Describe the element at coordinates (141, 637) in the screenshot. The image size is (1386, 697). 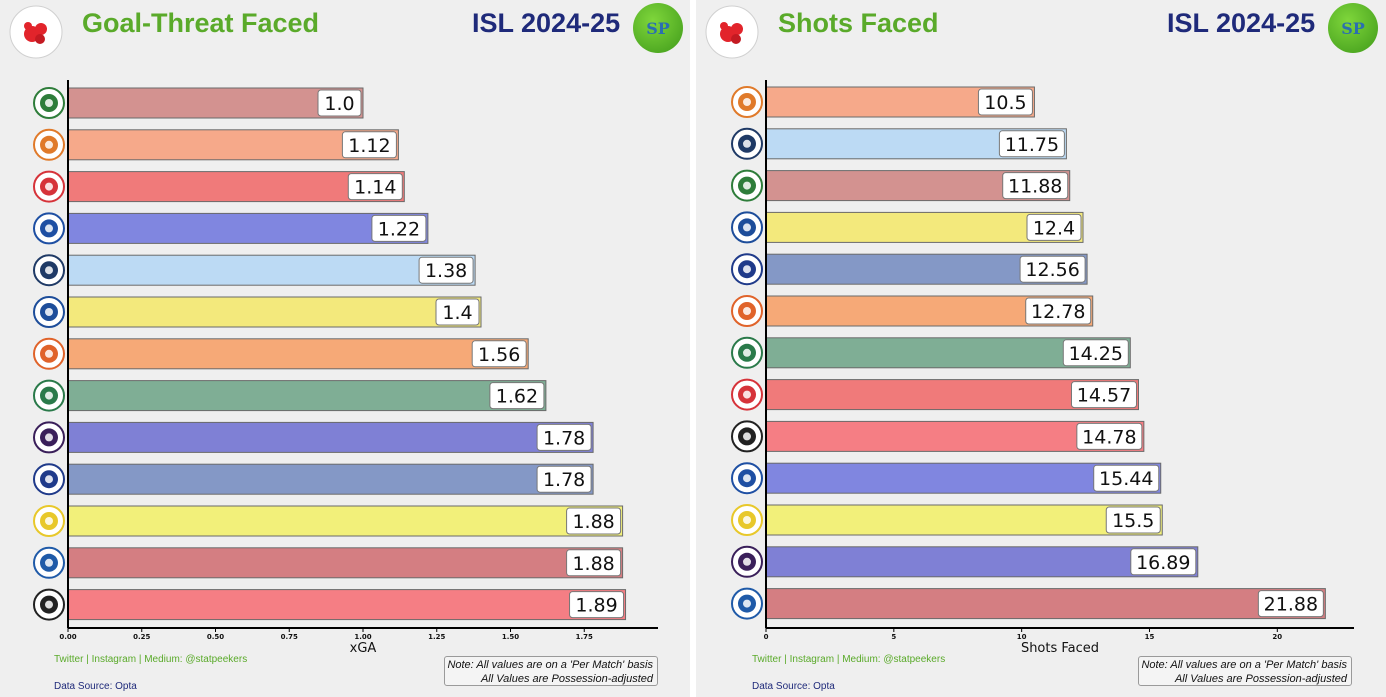
I see `x-tick-label: 0.25` at that location.